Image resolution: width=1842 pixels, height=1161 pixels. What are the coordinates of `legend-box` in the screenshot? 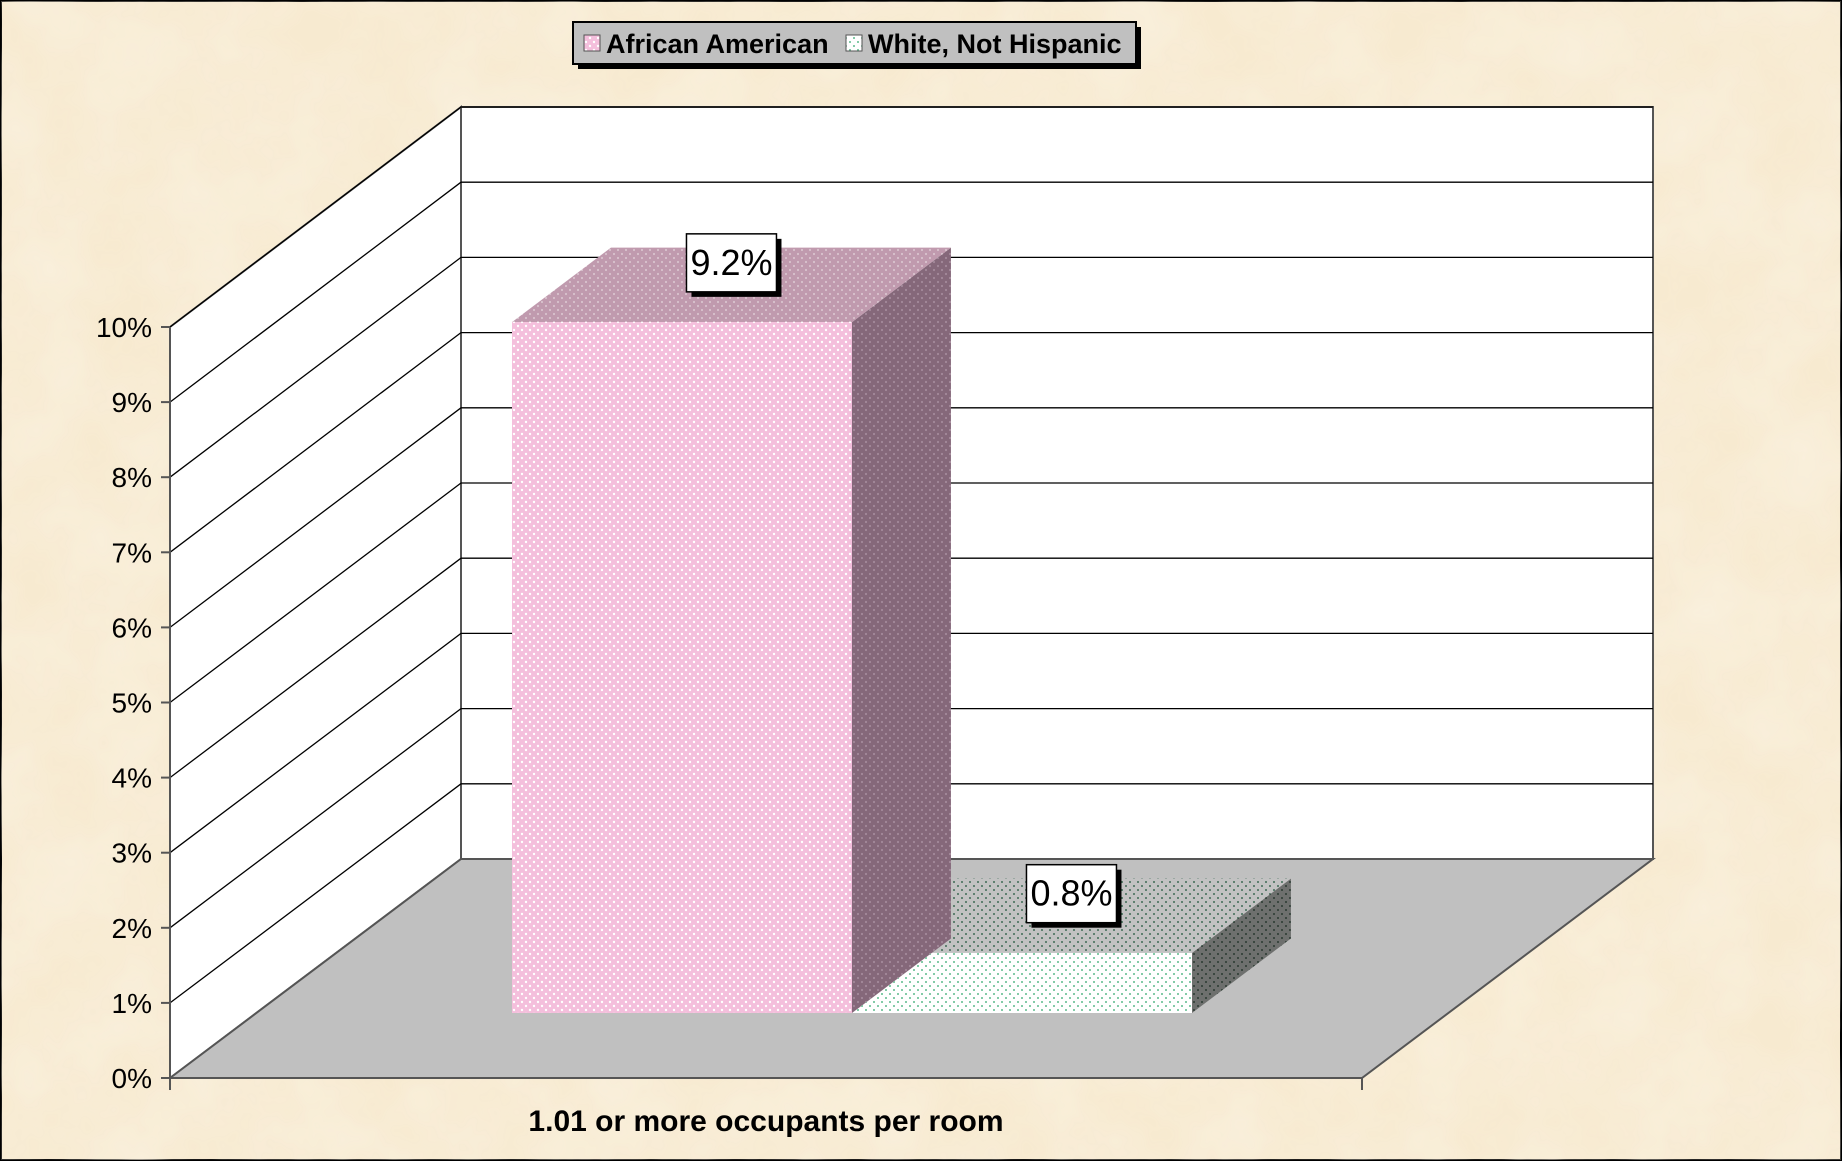 It's located at (854, 43).